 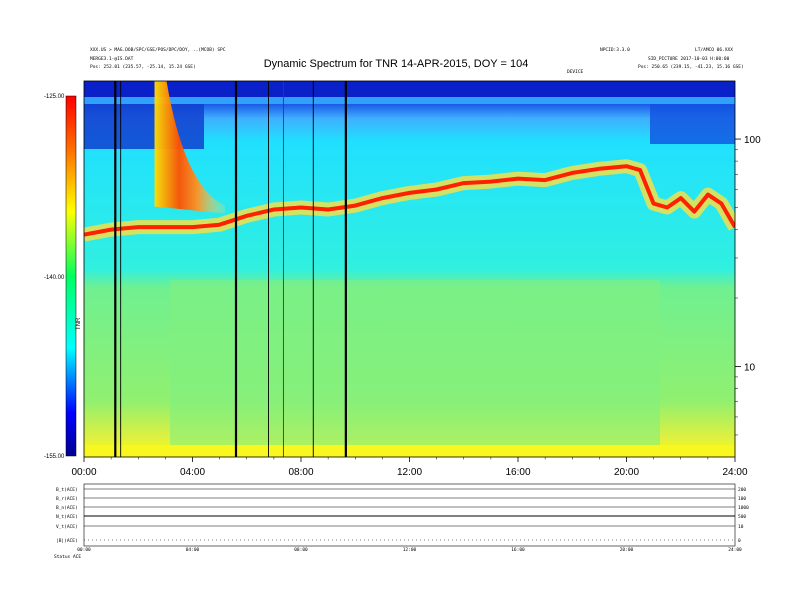 What do you see at coordinates (739, 541) in the screenshot?
I see `panel-right-tick: 0` at bounding box center [739, 541].